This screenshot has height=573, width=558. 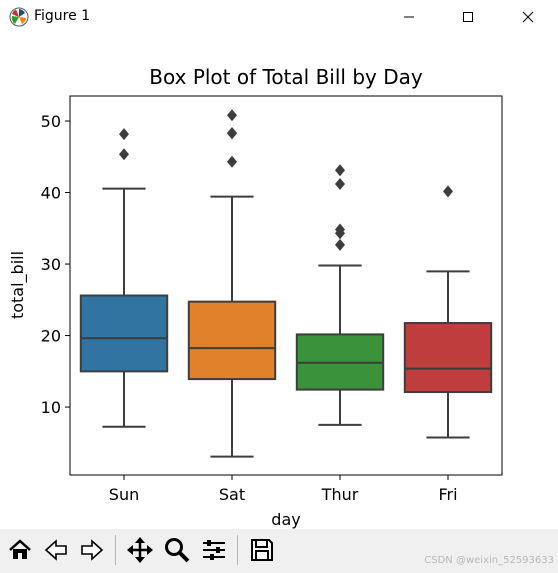 I want to click on watermark-text: CSDN @weixin_52593633, so click(x=489, y=560).